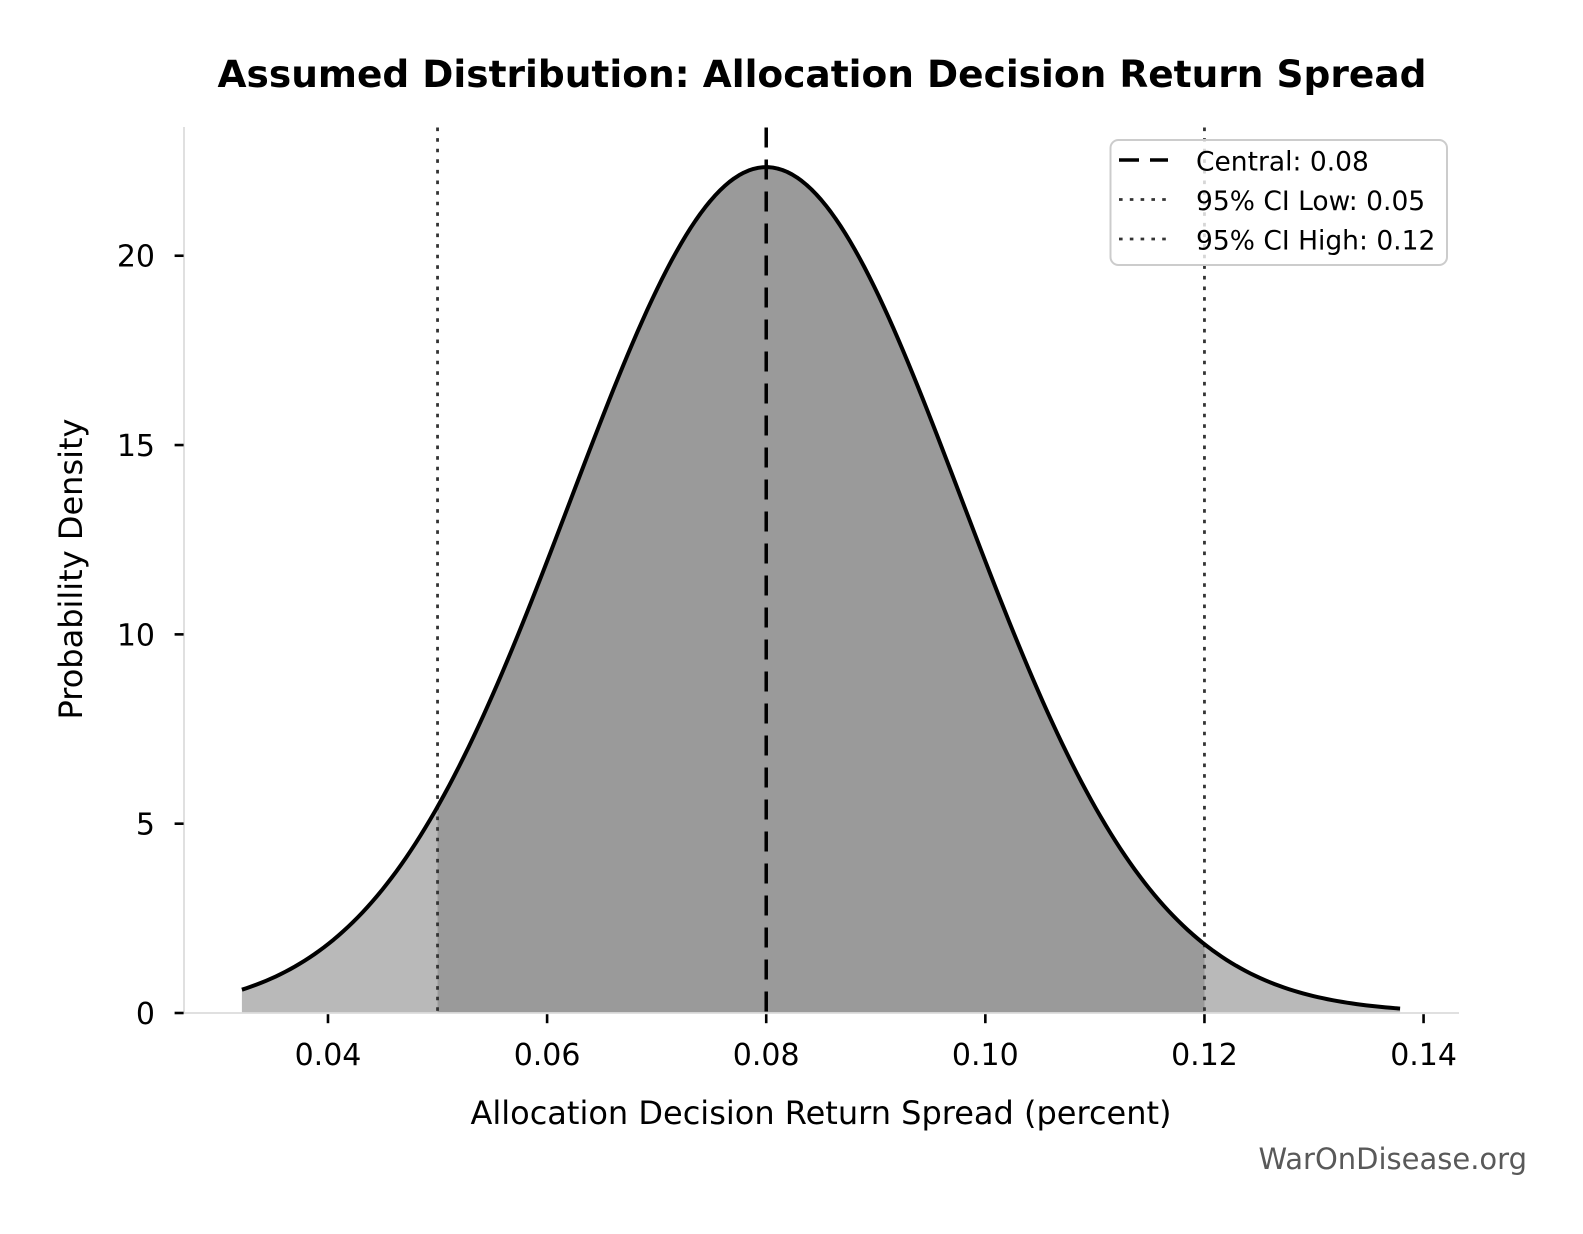 The height and width of the screenshot is (1234, 1583). What do you see at coordinates (547, 1055) in the screenshot?
I see `x-tick-label: 0.06` at bounding box center [547, 1055].